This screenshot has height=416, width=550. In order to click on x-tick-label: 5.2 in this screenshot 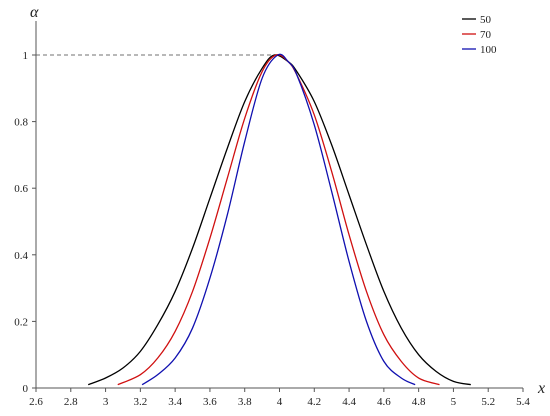, I will do `click(488, 402)`.